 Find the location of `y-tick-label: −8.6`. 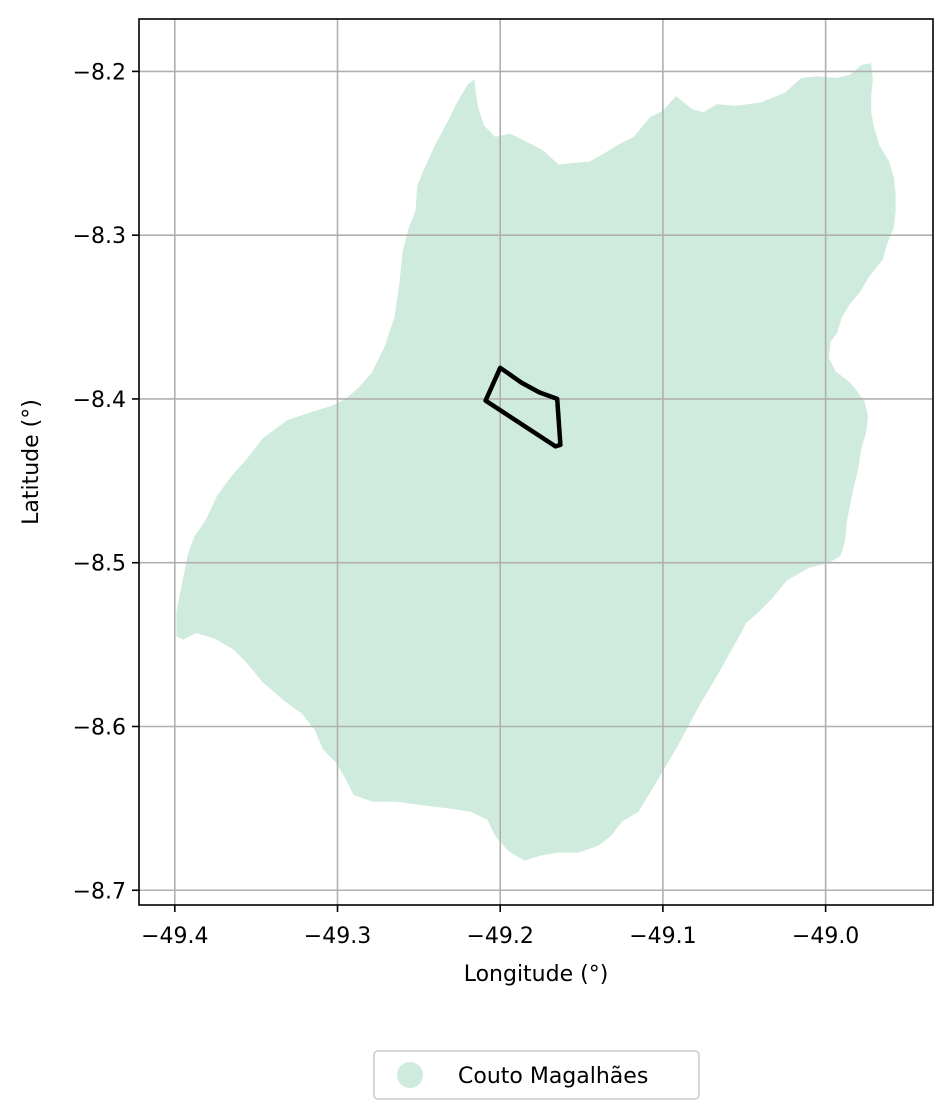

y-tick-label: −8.6 is located at coordinates (99, 727).